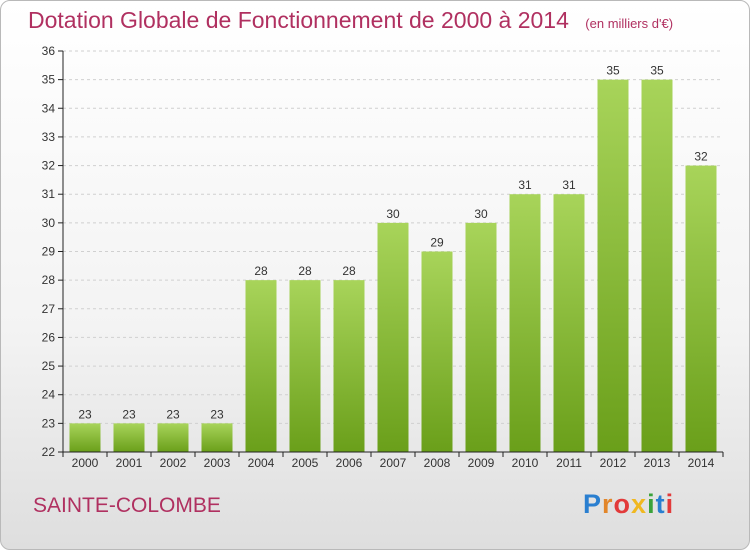  Describe the element at coordinates (49, 423) in the screenshot. I see `y-tick-label: 23` at that location.